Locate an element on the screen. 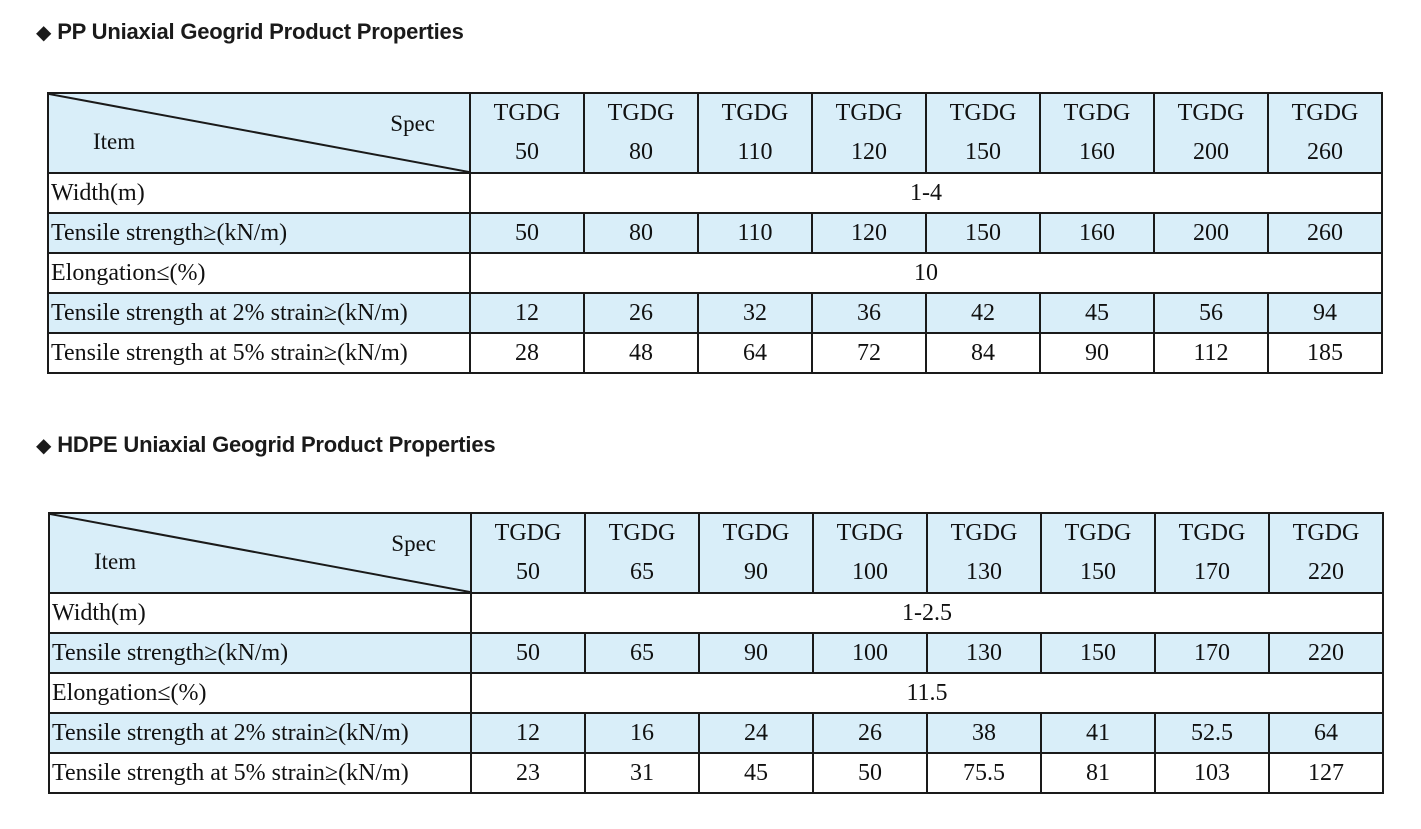  table-cell: 42 is located at coordinates (983, 313).